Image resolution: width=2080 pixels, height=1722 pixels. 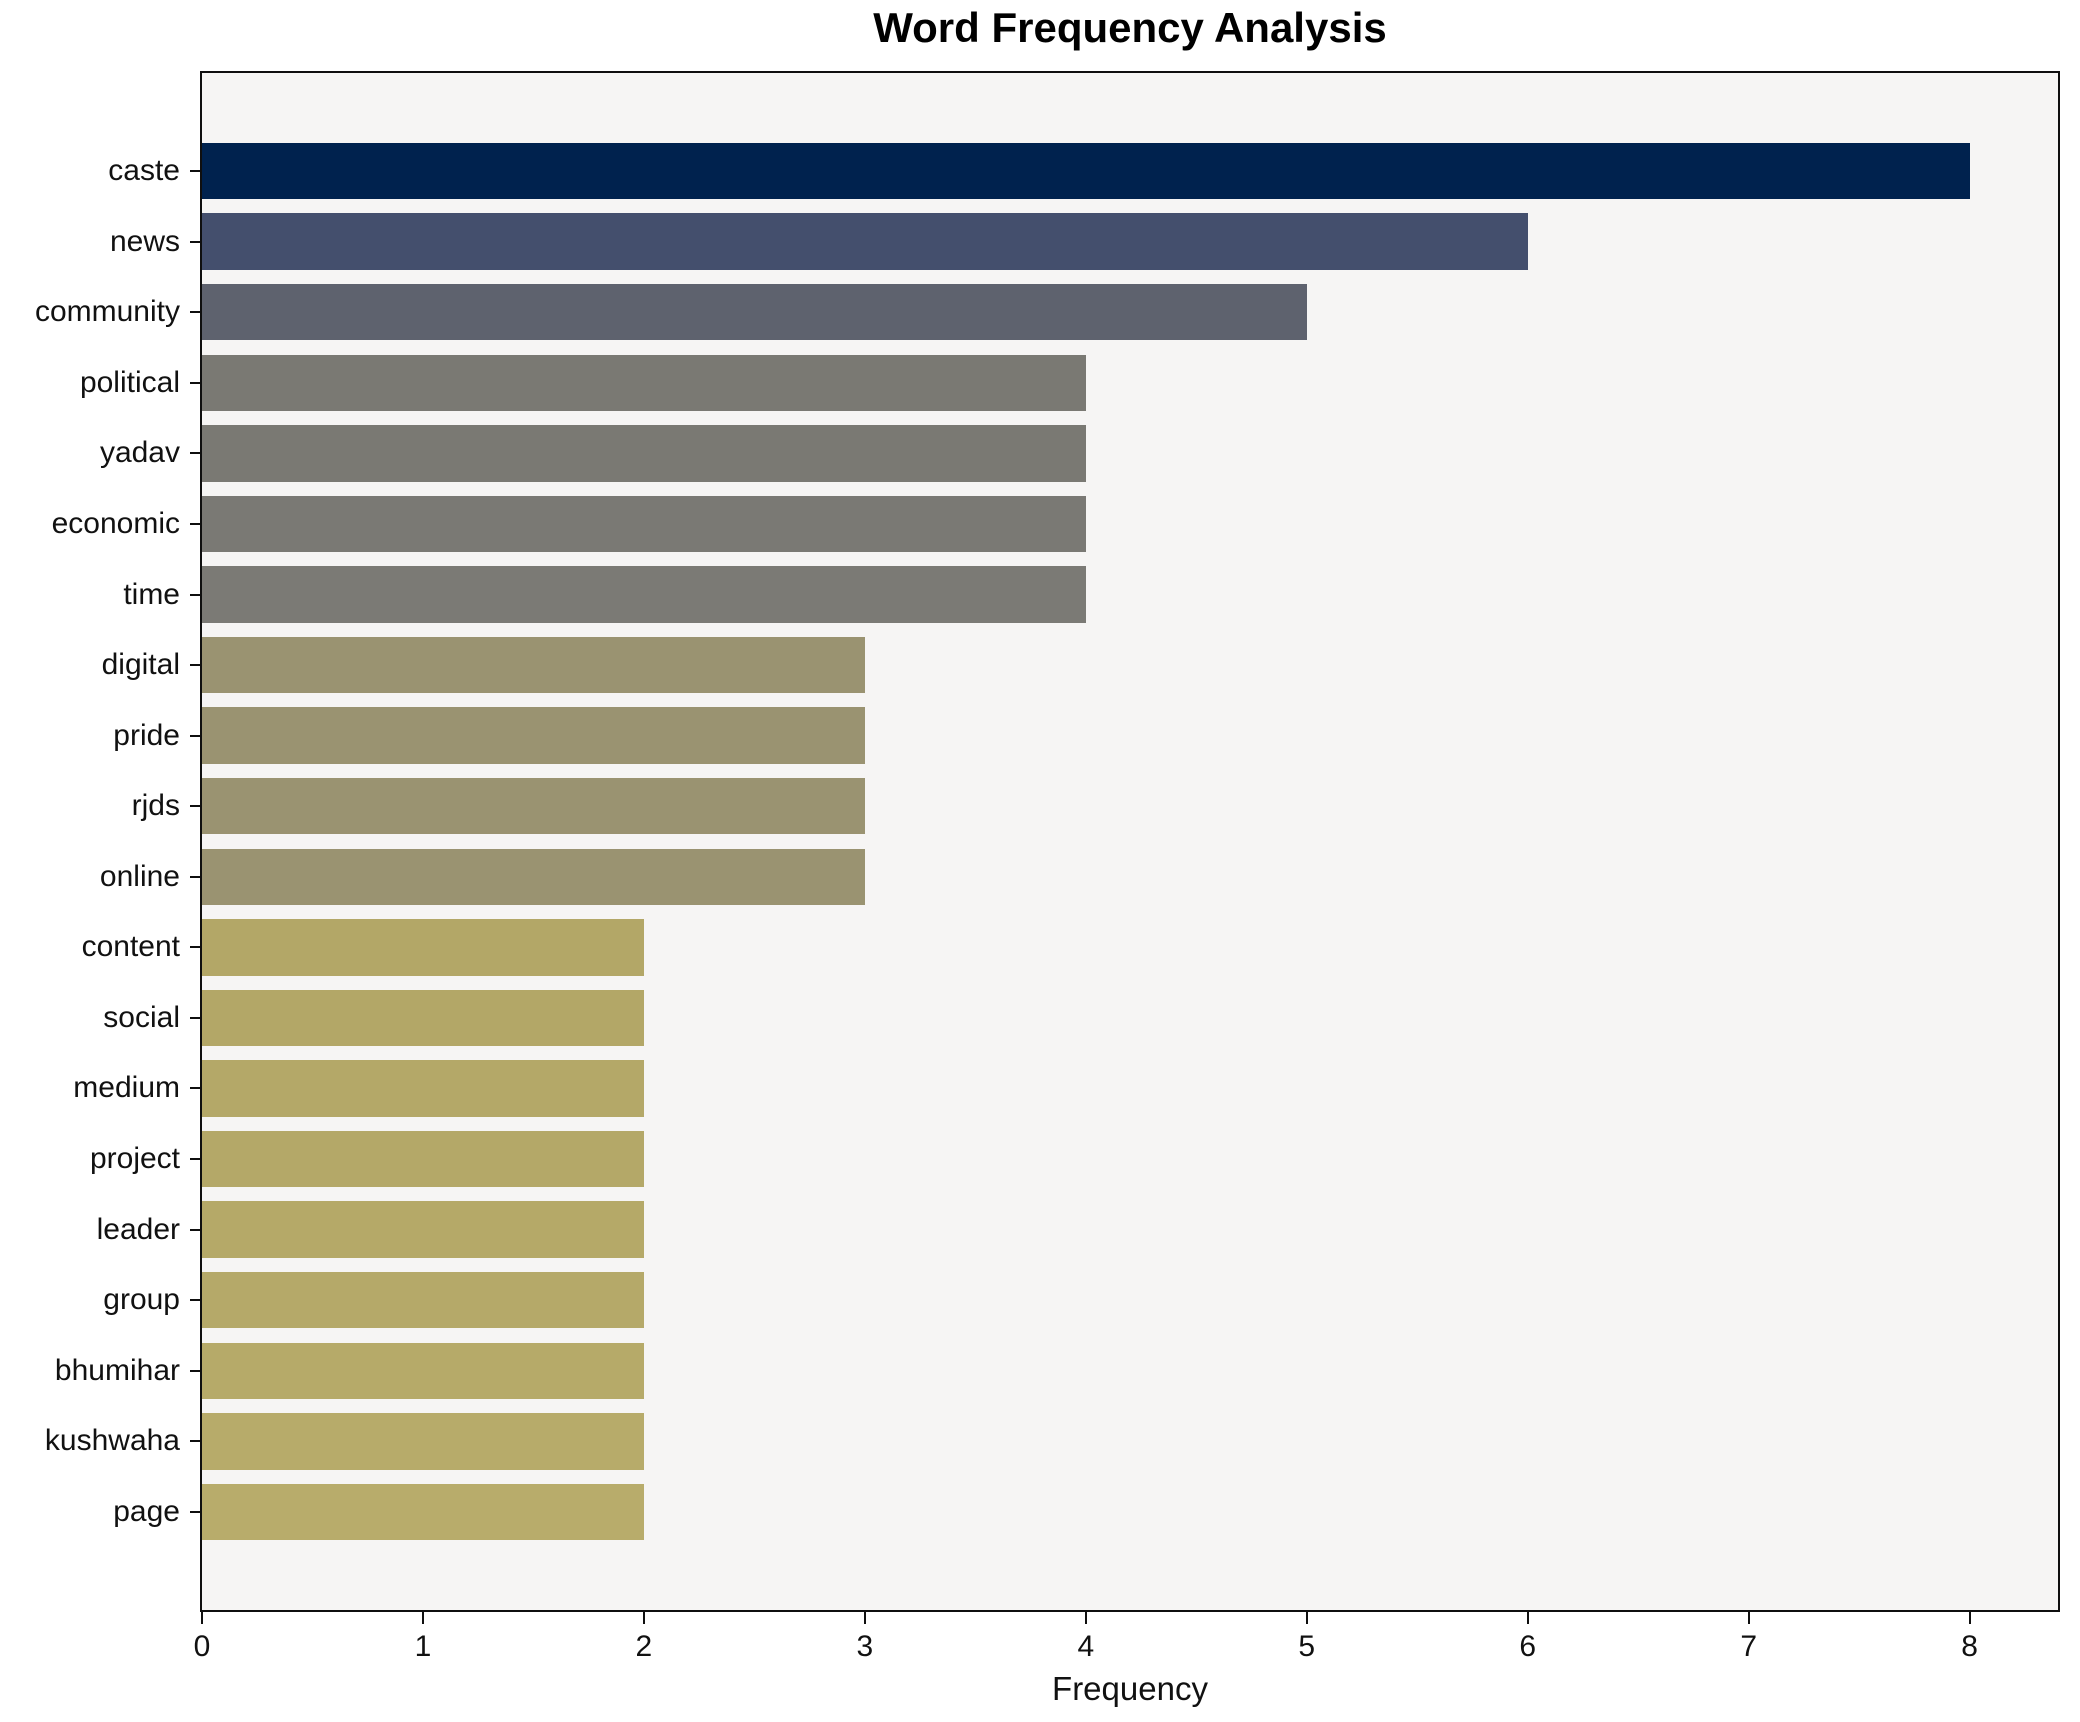 I want to click on bar-content, so click(x=423, y=947).